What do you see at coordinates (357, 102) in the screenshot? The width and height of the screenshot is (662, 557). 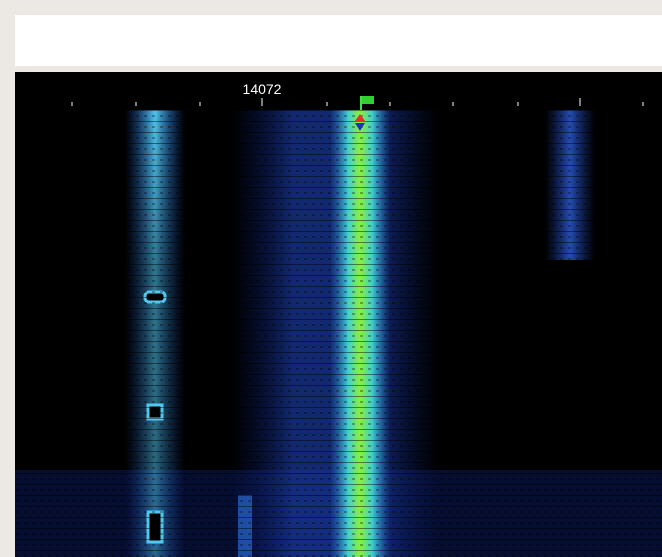 I see `ruler-ticks` at bounding box center [357, 102].